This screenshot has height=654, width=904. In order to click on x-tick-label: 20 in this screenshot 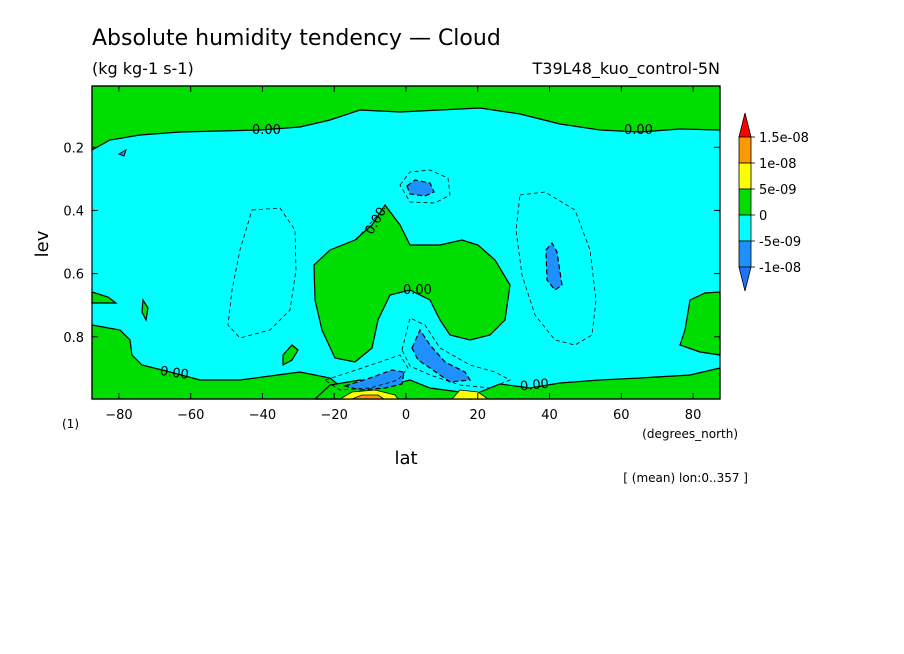, I will do `click(477, 415)`.